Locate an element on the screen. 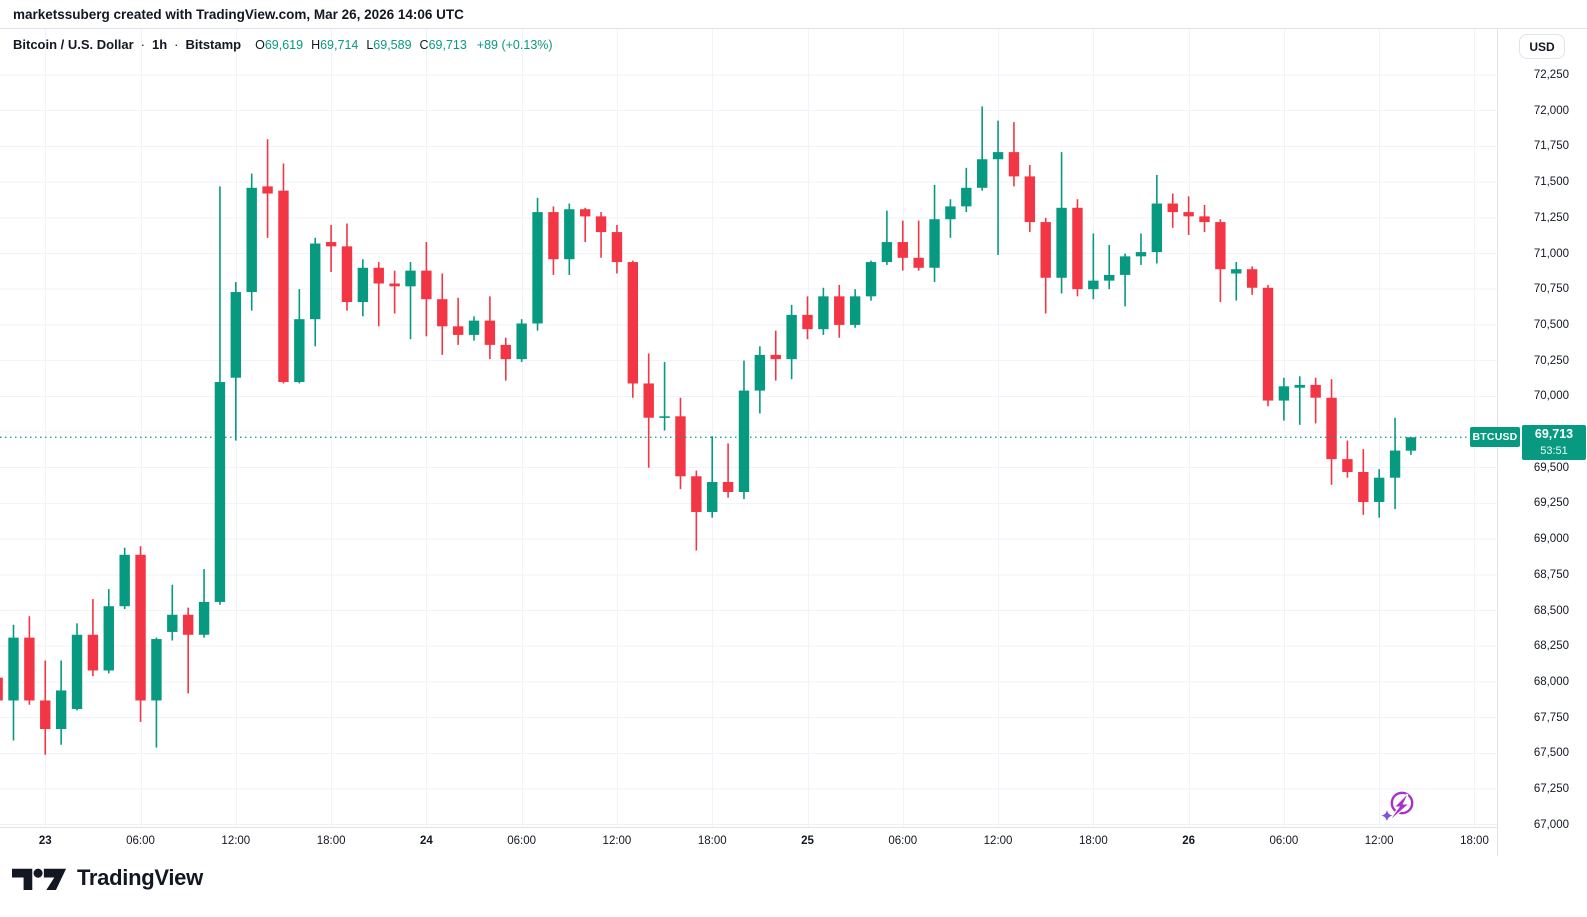 Image resolution: width=1587 pixels, height=917 pixels. countdown-timer: 53:51 is located at coordinates (1554, 451).